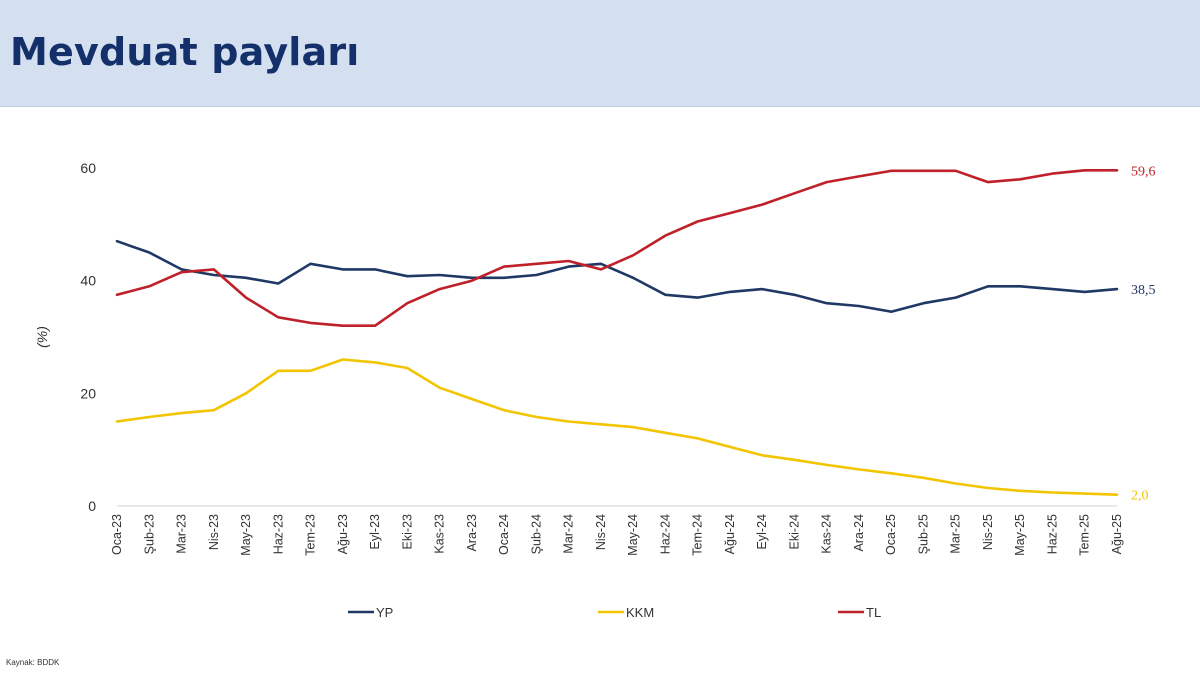 Image resolution: width=1200 pixels, height=675 pixels. I want to click on x-tick-label: Nis-24, so click(601, 532).